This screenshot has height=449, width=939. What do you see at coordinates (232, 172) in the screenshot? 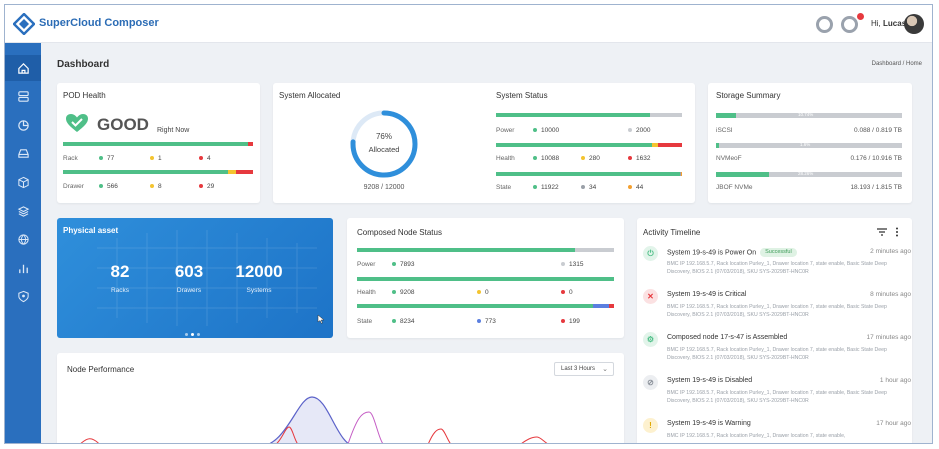
I see `drawer-bar-yellow` at bounding box center [232, 172].